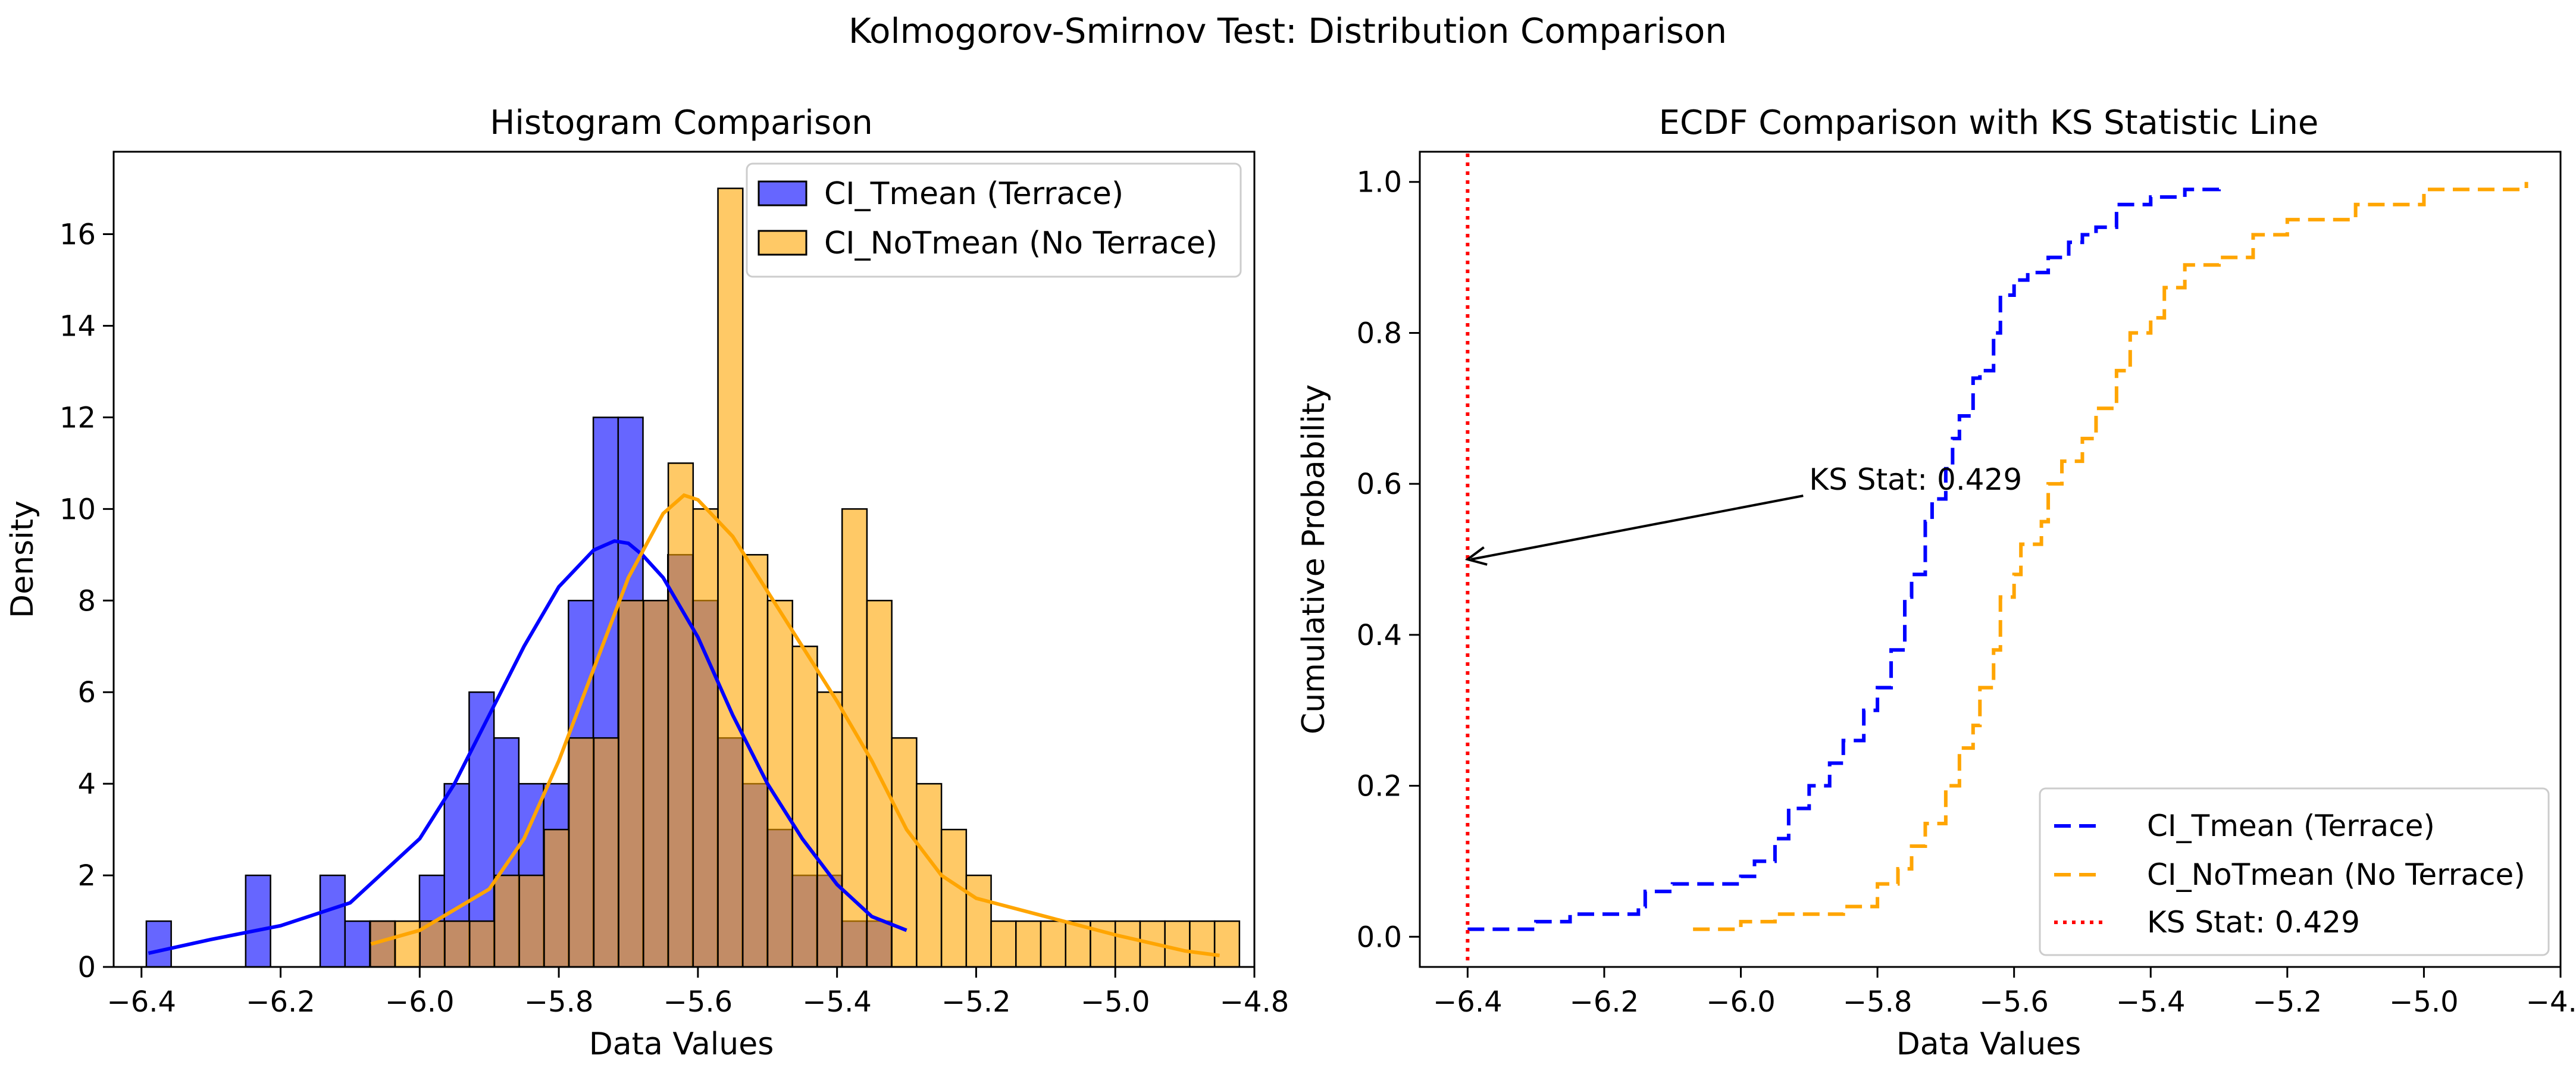 This screenshot has width=2576, height=1080. I want to click on ks-stat-legend-label: KS Stat: 0.429, so click(2253, 922).